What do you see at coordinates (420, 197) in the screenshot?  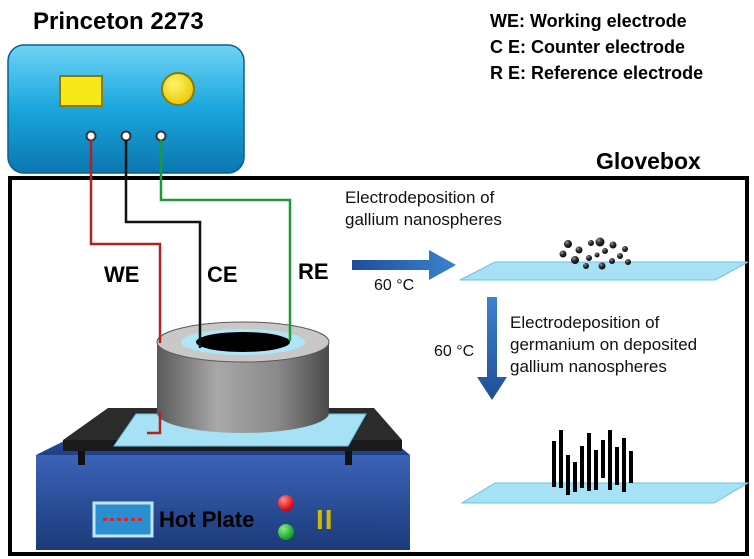 I see `step-1-line-1: Electrodeposition of` at bounding box center [420, 197].